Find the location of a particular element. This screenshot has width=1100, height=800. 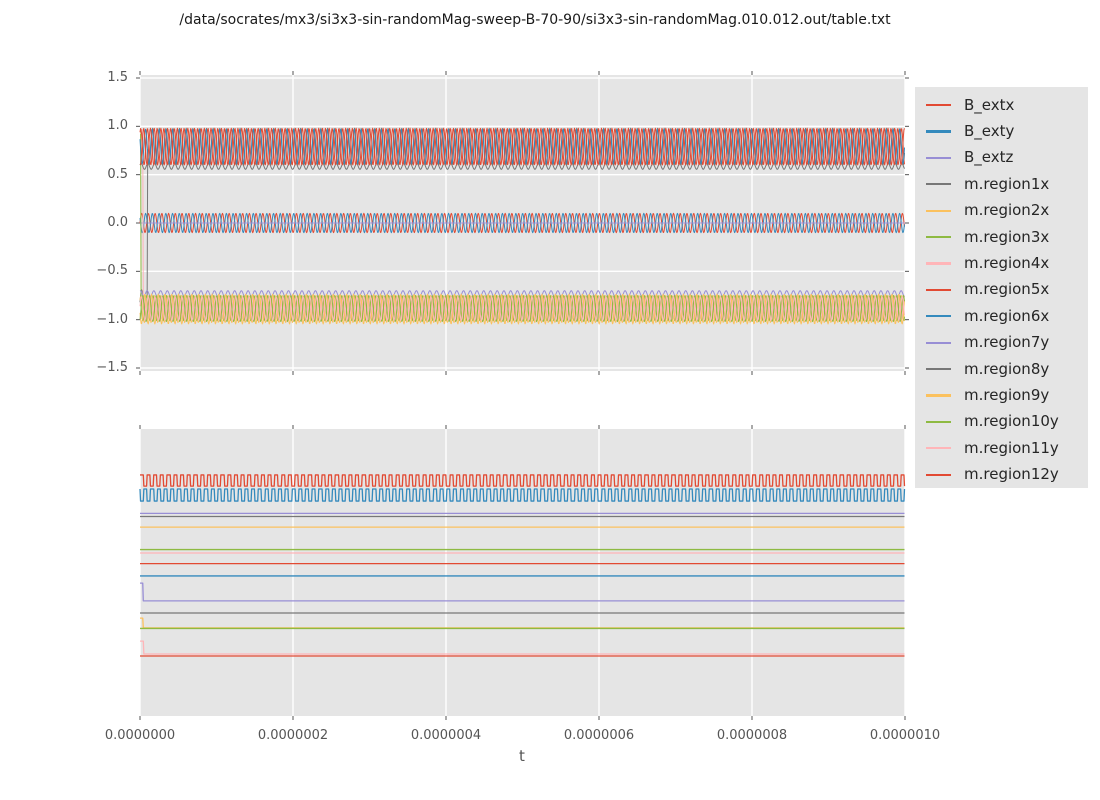

series-line-bottom-B_exty is located at coordinates (522, 495).